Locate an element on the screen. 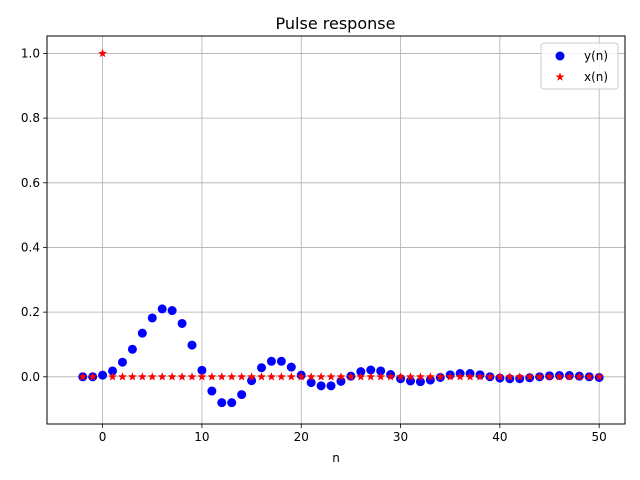 This screenshot has width=640, height=480. chart-title: Pulse response is located at coordinates (336, 23).